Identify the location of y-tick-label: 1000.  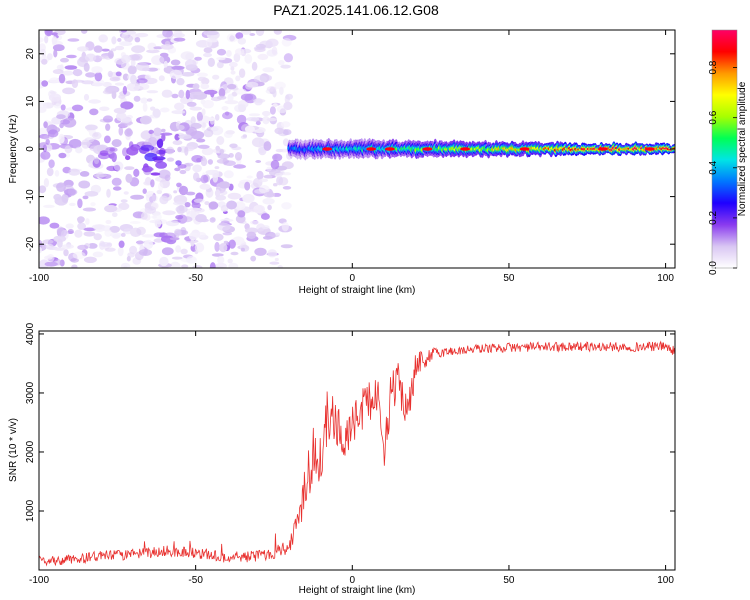
(30, 510).